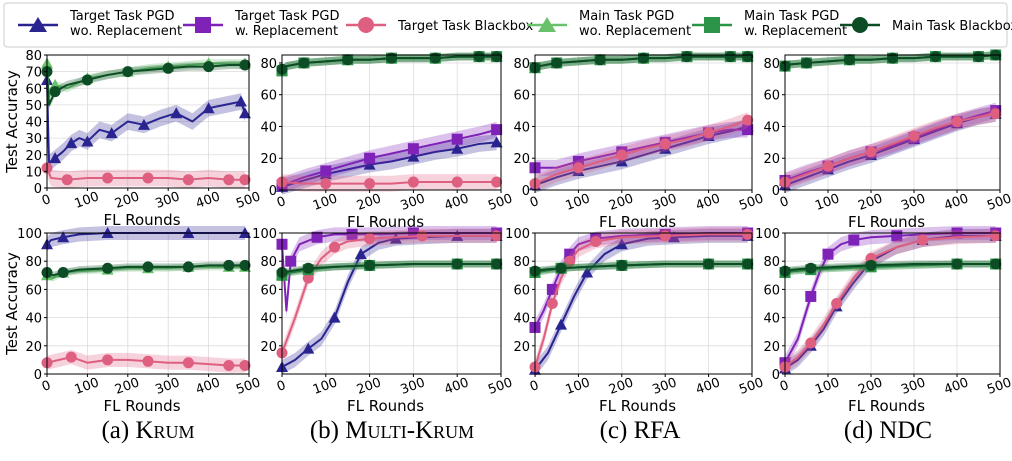  What do you see at coordinates (203, 25) in the screenshot?
I see `legend-square-marker` at bounding box center [203, 25].